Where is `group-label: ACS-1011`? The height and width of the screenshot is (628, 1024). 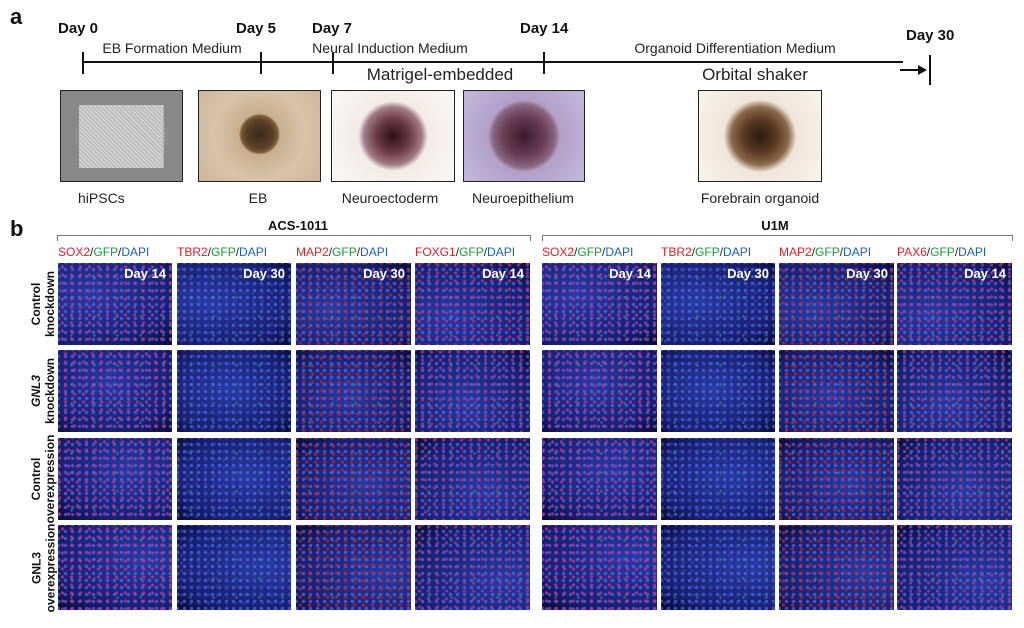
group-label: ACS-1011 is located at coordinates (298, 225).